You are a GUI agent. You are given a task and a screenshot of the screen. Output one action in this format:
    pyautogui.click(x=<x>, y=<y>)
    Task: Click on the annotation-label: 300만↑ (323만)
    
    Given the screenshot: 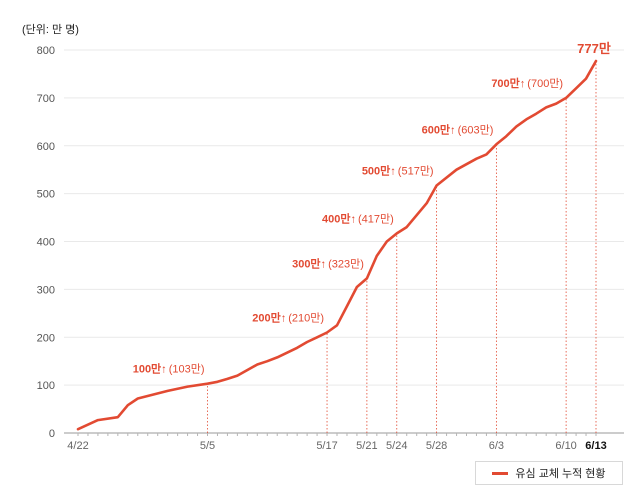 What is the action you would take?
    pyautogui.click(x=328, y=263)
    